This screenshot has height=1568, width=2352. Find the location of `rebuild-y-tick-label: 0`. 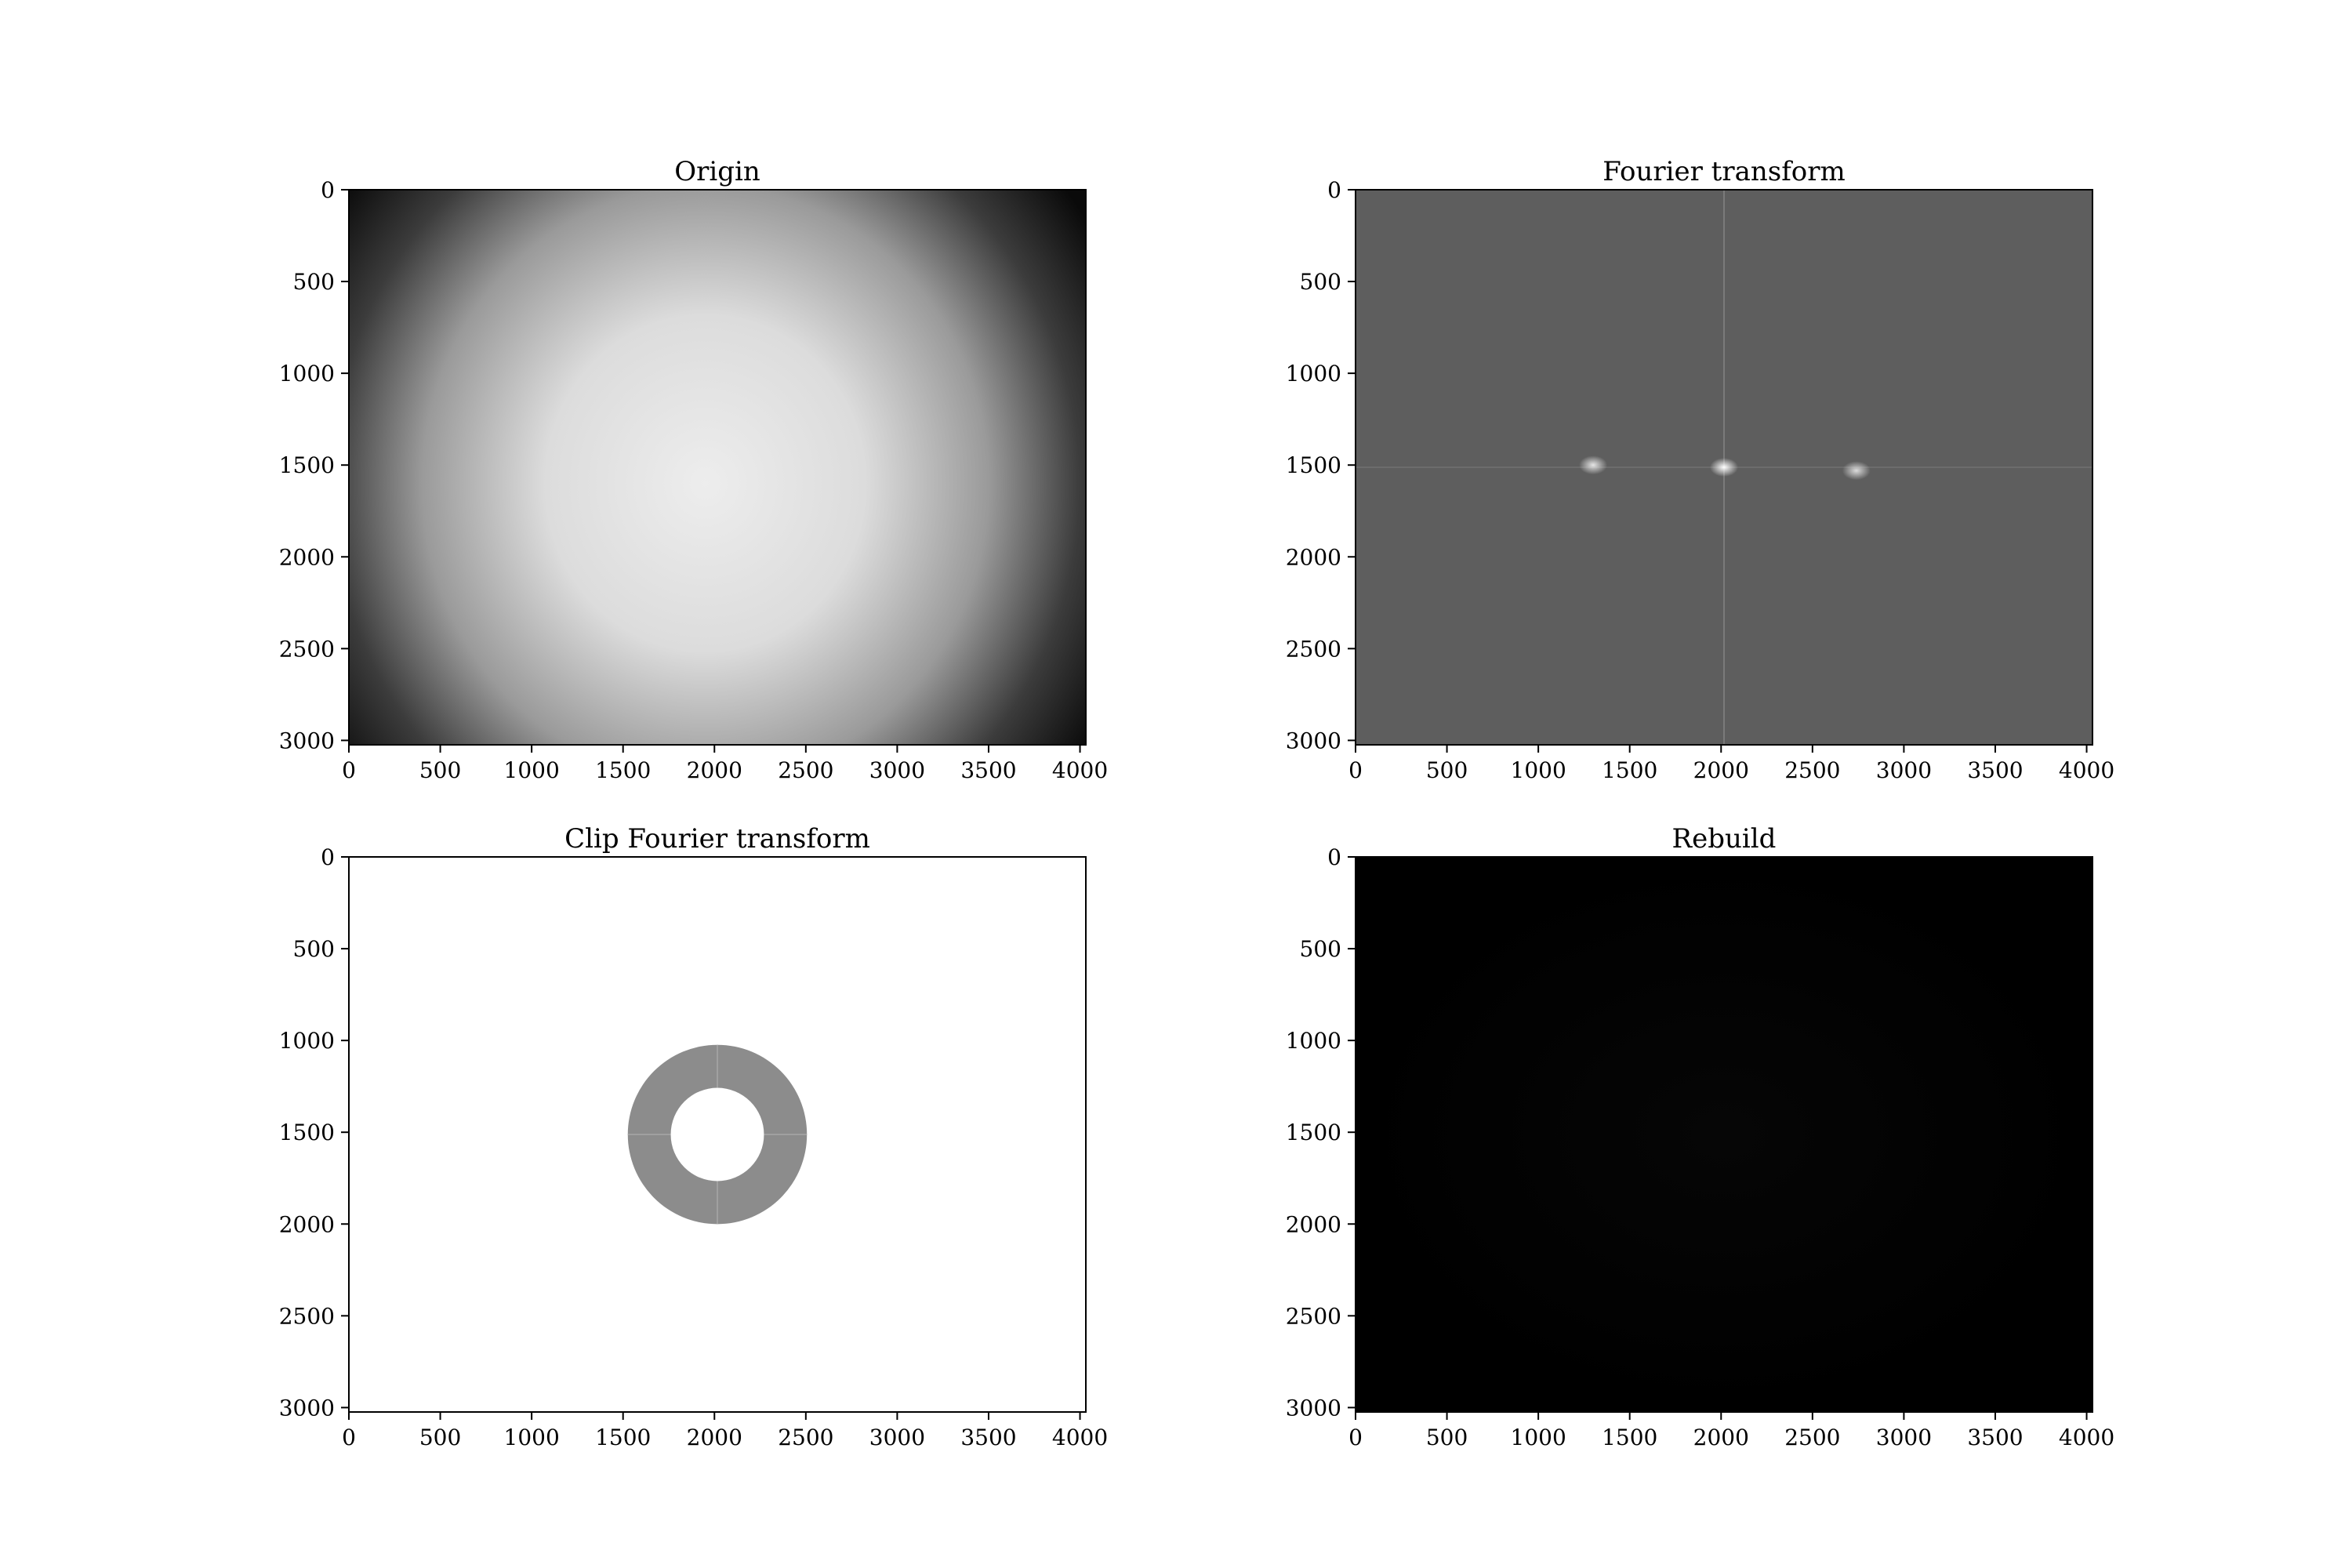

rebuild-y-tick-label: 0 is located at coordinates (1334, 857).